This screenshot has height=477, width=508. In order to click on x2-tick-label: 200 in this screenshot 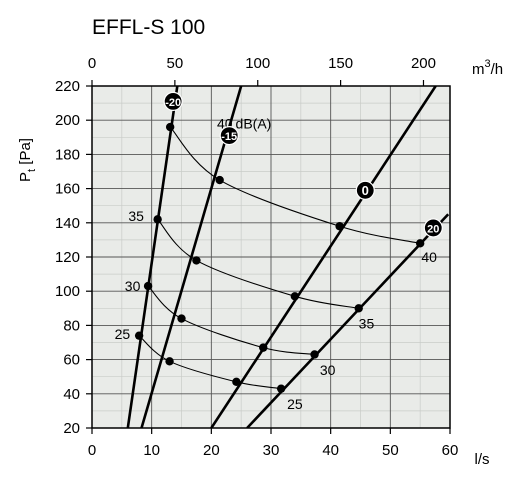, I will do `click(423, 63)`.